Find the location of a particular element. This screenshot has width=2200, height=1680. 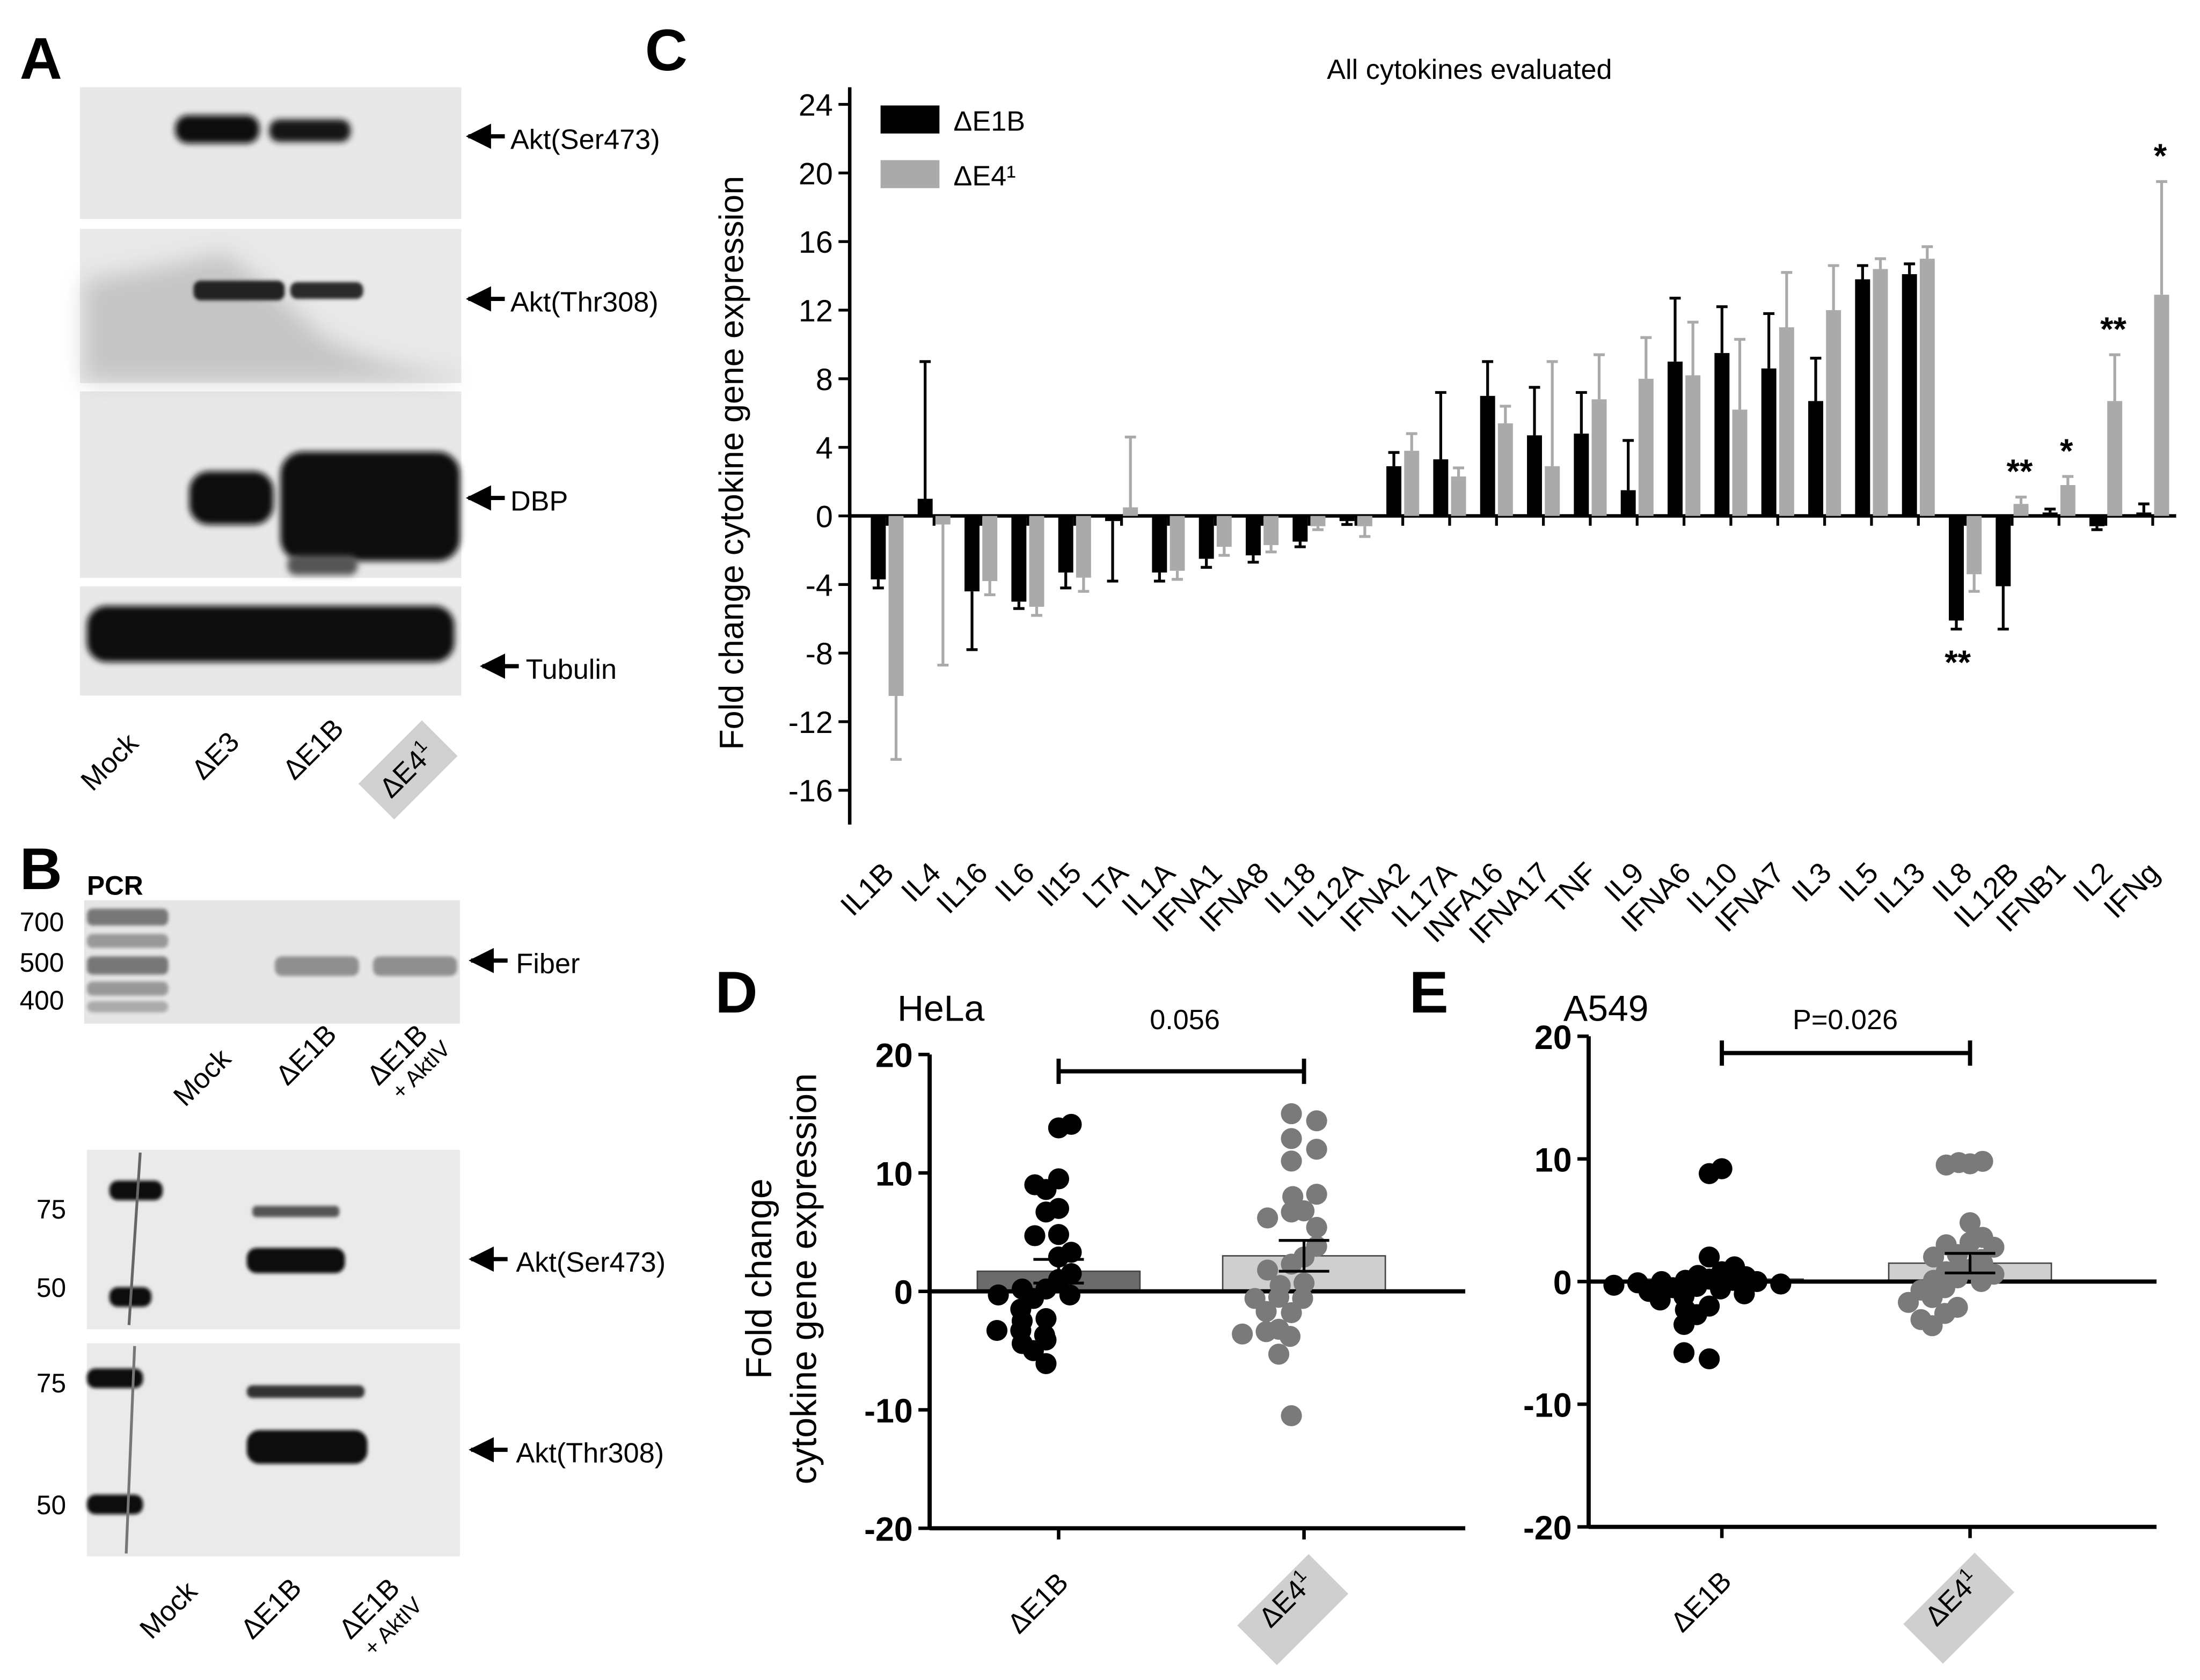

x-tick-label: IL16 is located at coordinates (961, 888).